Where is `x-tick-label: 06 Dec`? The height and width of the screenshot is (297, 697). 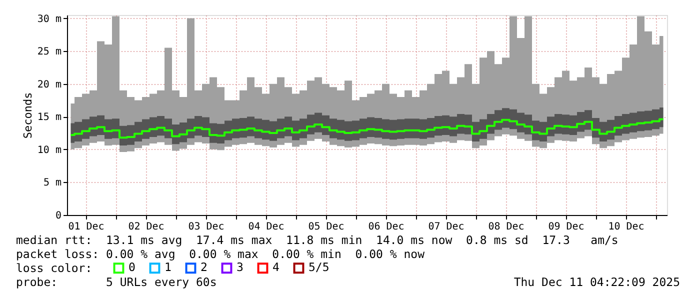
x-tick-label: 06 Dec is located at coordinates (386, 227).